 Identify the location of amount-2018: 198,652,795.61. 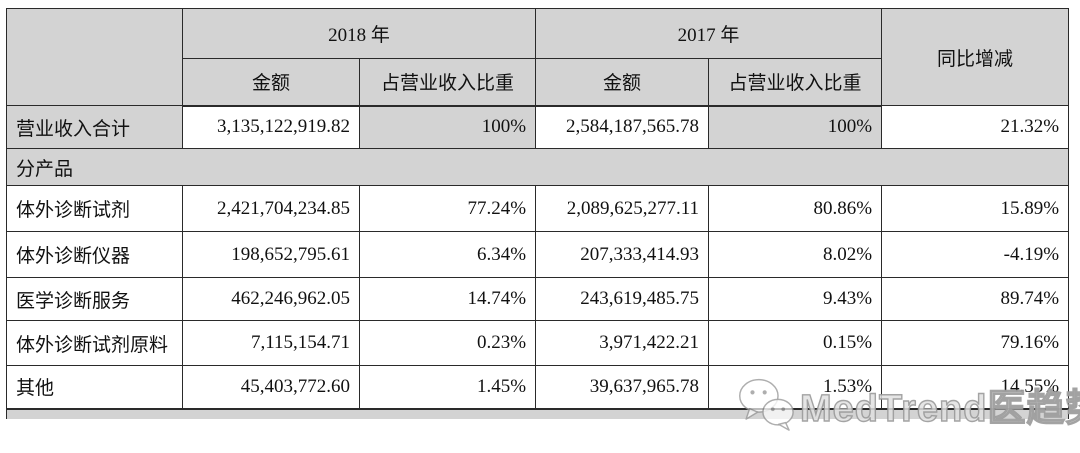
(271, 254).